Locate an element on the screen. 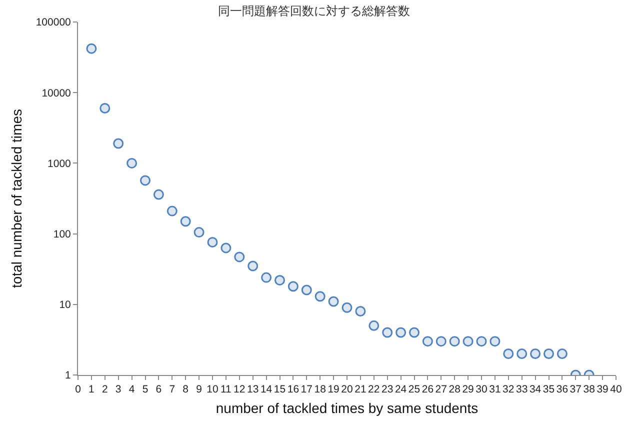 The height and width of the screenshot is (437, 628). x-tick-label: 5 is located at coordinates (145, 390).